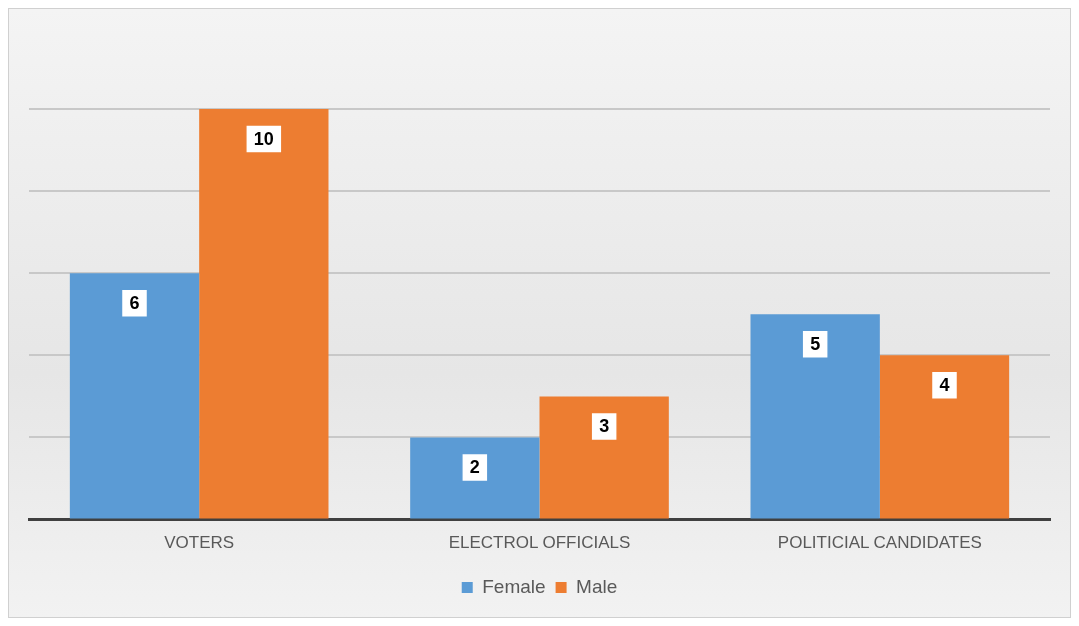 The height and width of the screenshot is (626, 1079). I want to click on data-label: 10, so click(263, 138).